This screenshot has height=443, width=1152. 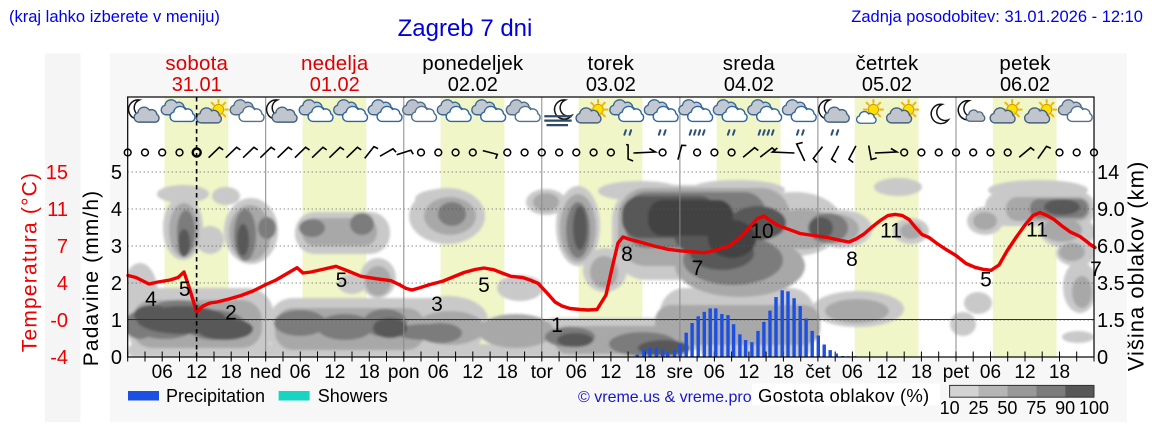 I want to click on svg-text: 100, so click(x=1094, y=408).